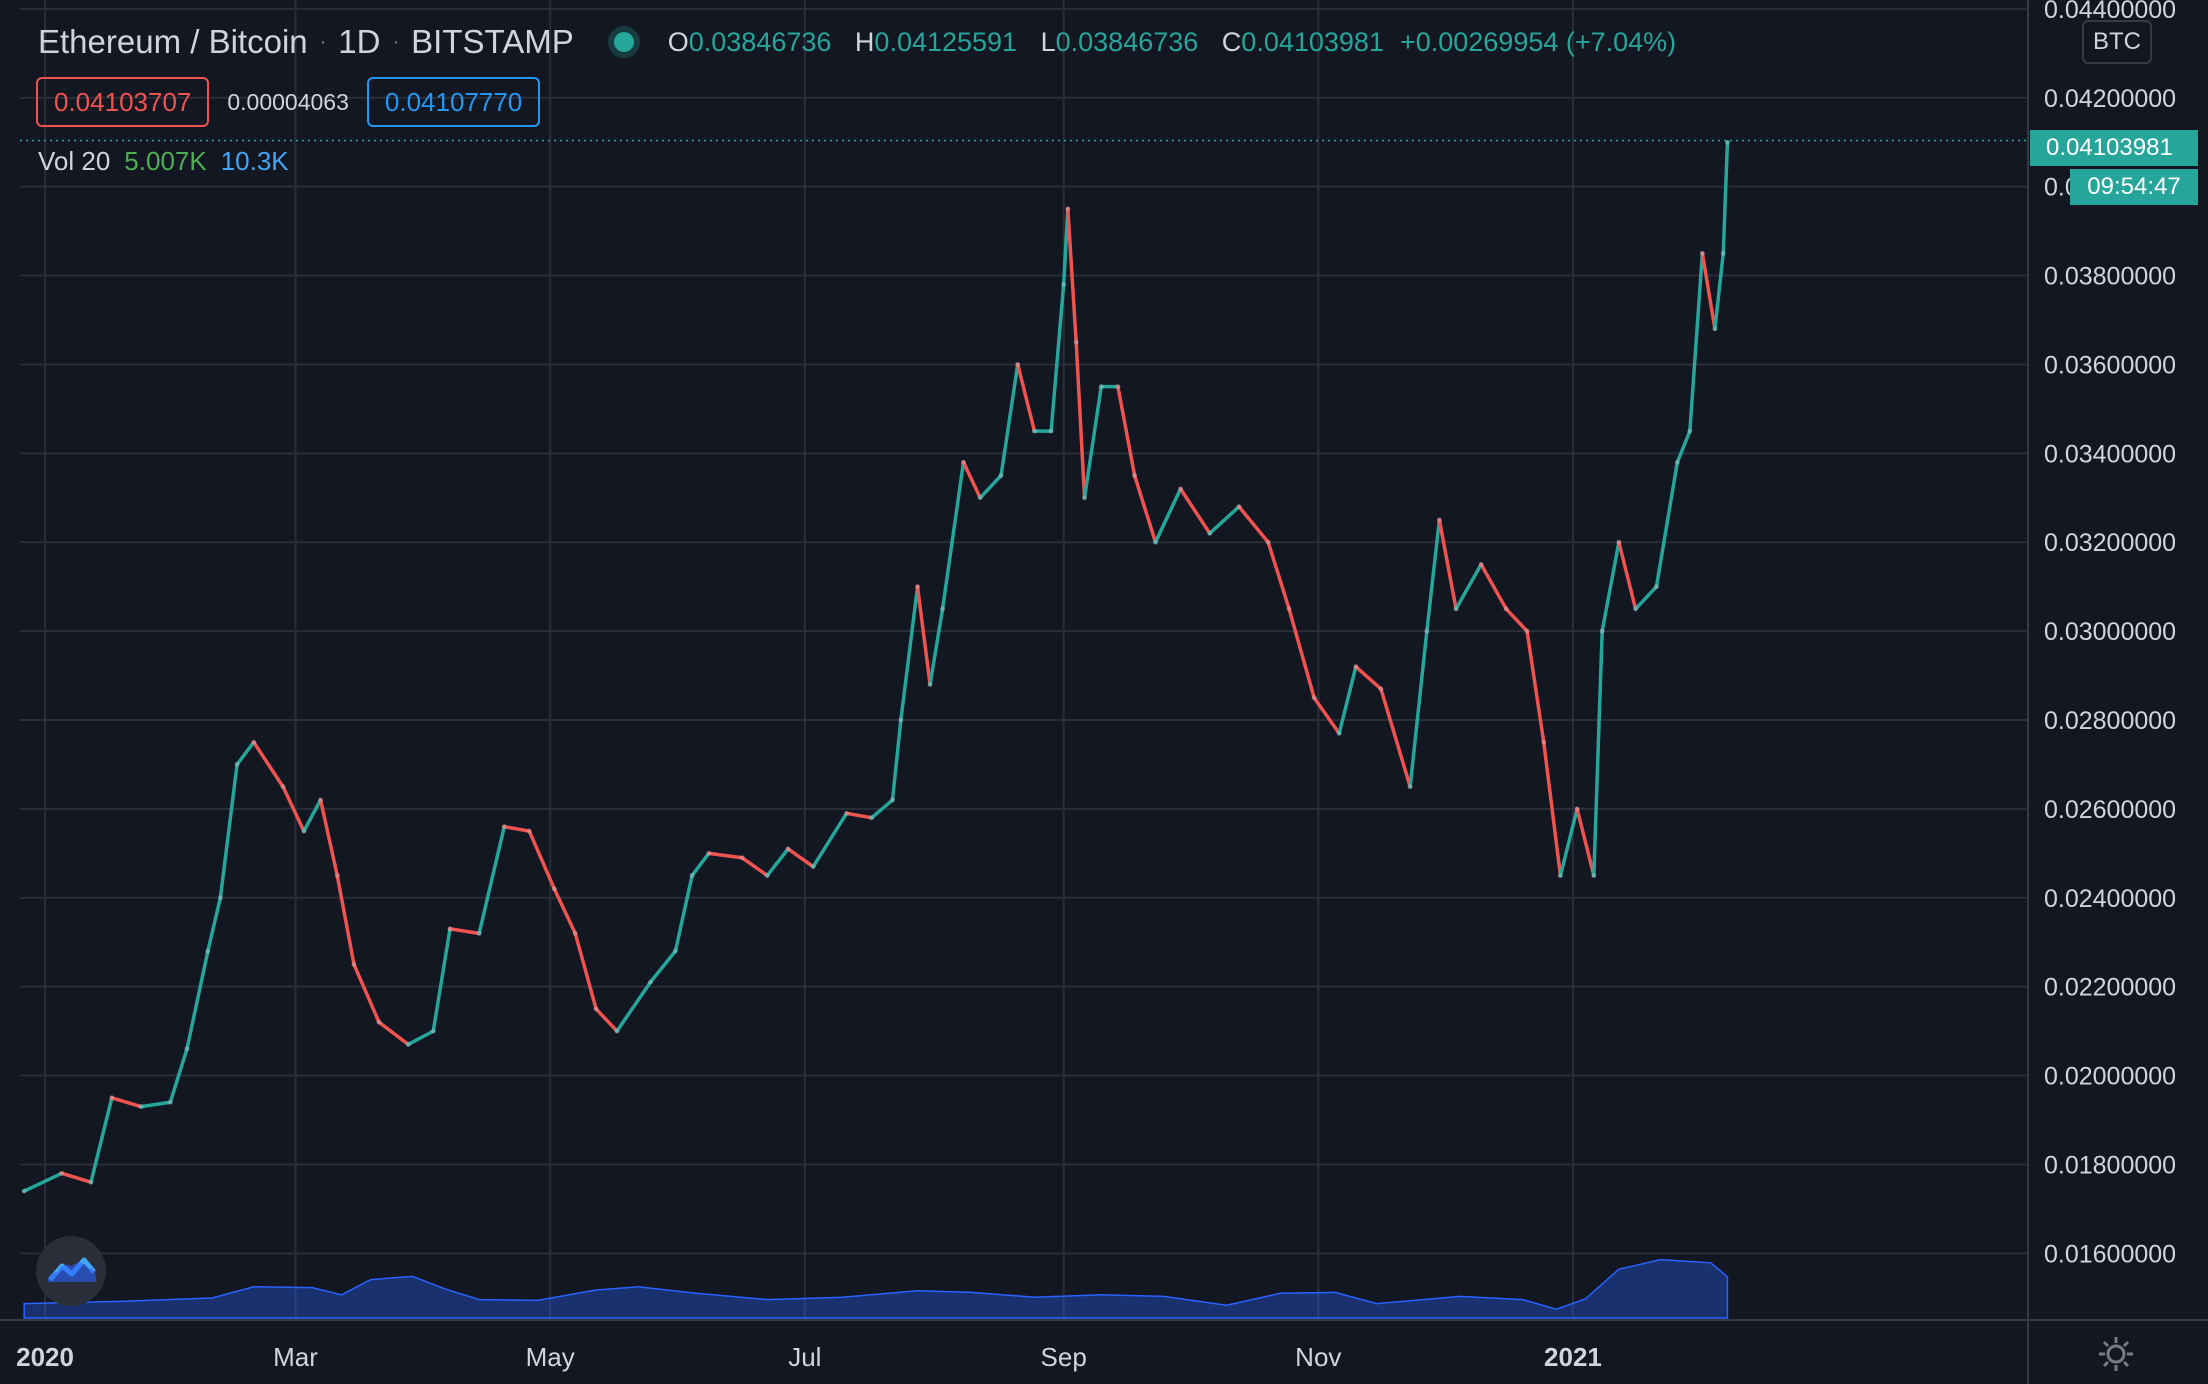 Image resolution: width=2208 pixels, height=1384 pixels. I want to click on high-label: H, so click(864, 41).